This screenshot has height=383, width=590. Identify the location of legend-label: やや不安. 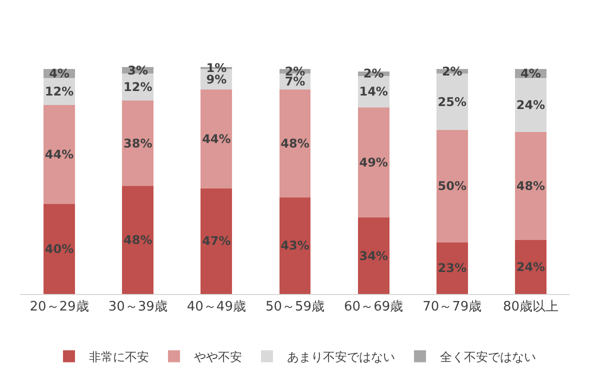
(218, 357).